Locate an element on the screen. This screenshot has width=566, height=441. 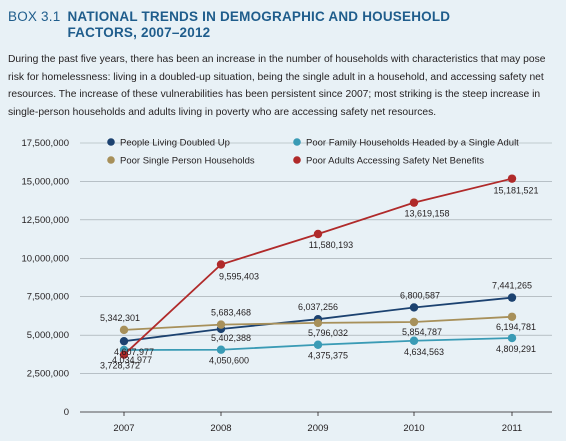
y-tick-label: 15,000,000 is located at coordinates (45, 181).